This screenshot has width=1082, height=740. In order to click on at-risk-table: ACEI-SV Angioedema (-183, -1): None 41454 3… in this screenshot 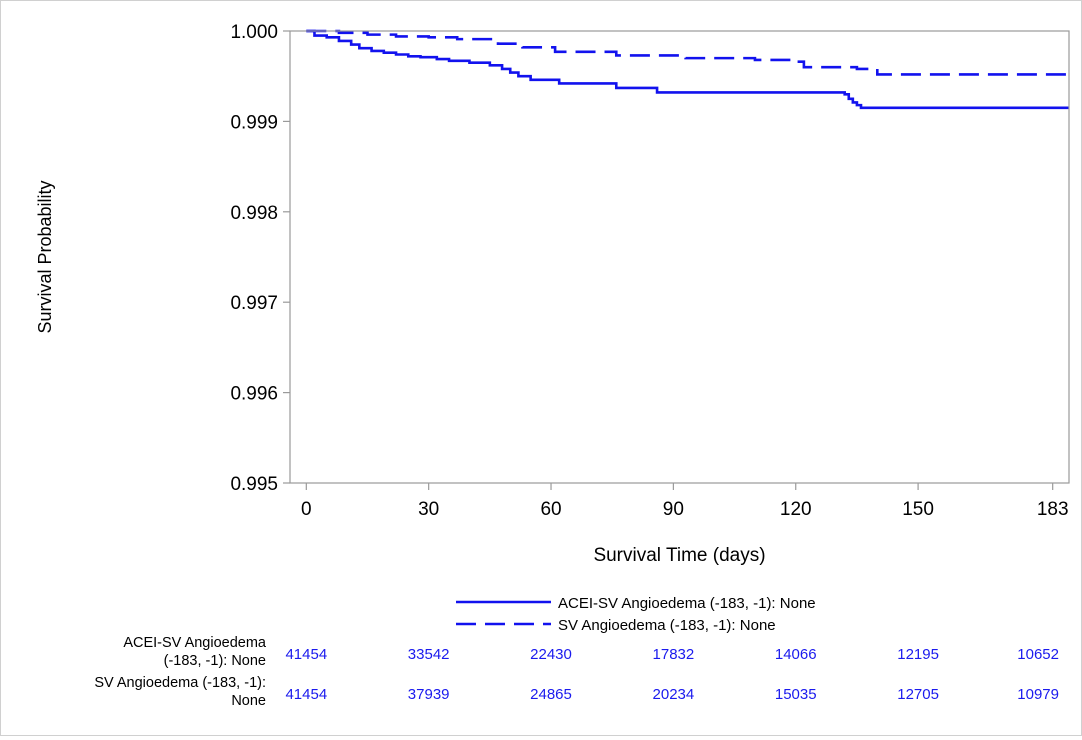, I will do `click(576, 672)`.